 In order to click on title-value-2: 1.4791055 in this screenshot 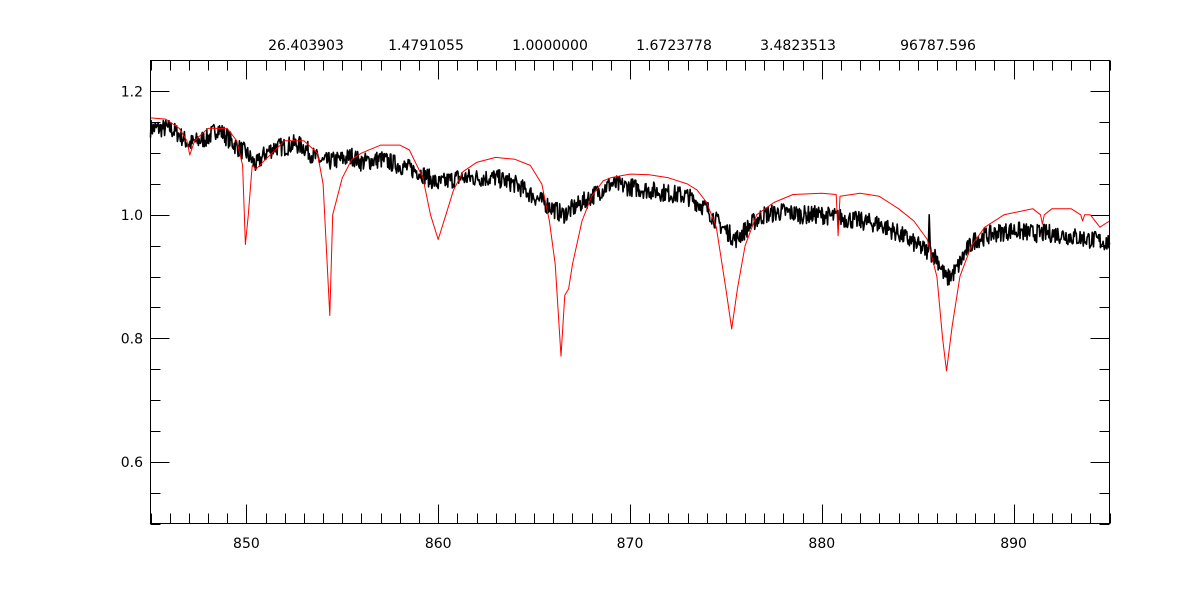, I will do `click(426, 46)`.